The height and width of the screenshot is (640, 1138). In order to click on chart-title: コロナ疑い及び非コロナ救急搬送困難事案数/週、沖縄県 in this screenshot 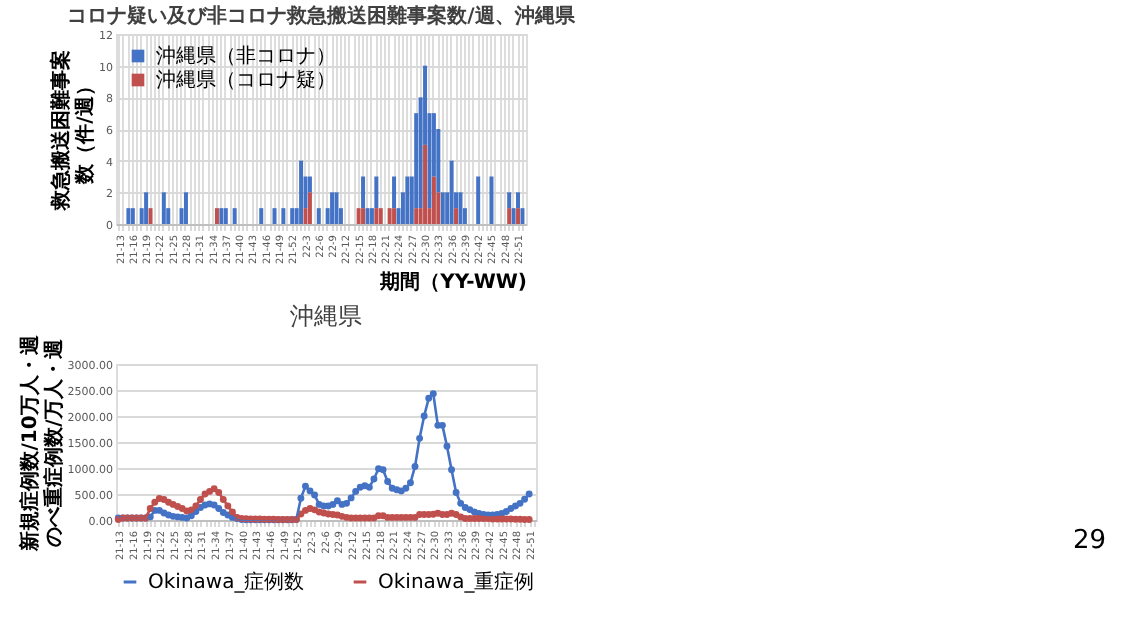, I will do `click(322, 16)`.